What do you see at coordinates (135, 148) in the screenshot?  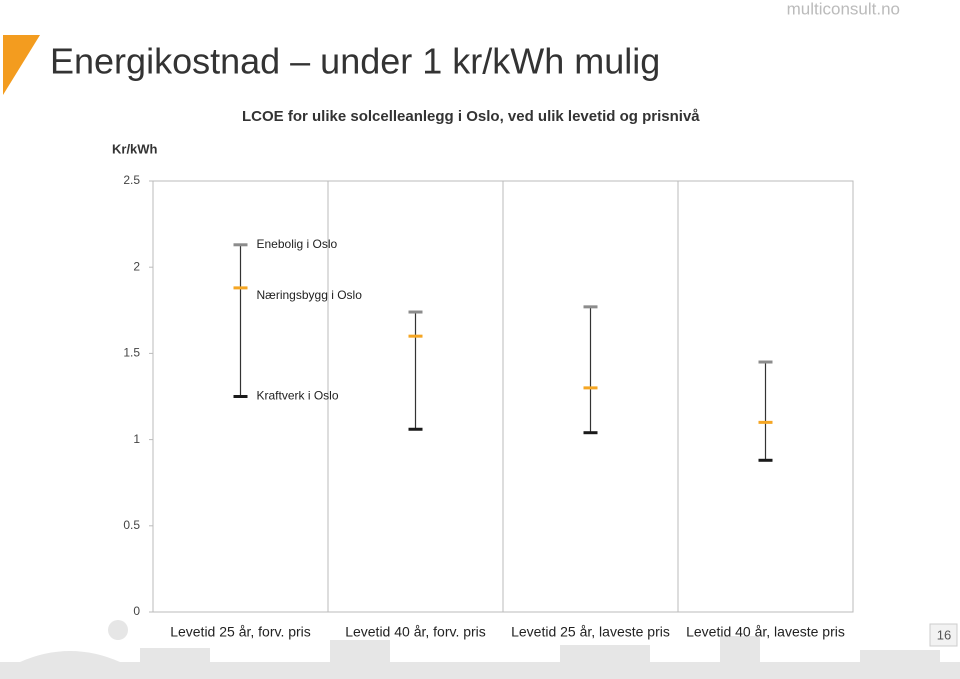 I see `y-axis-label: Kr/kWh` at bounding box center [135, 148].